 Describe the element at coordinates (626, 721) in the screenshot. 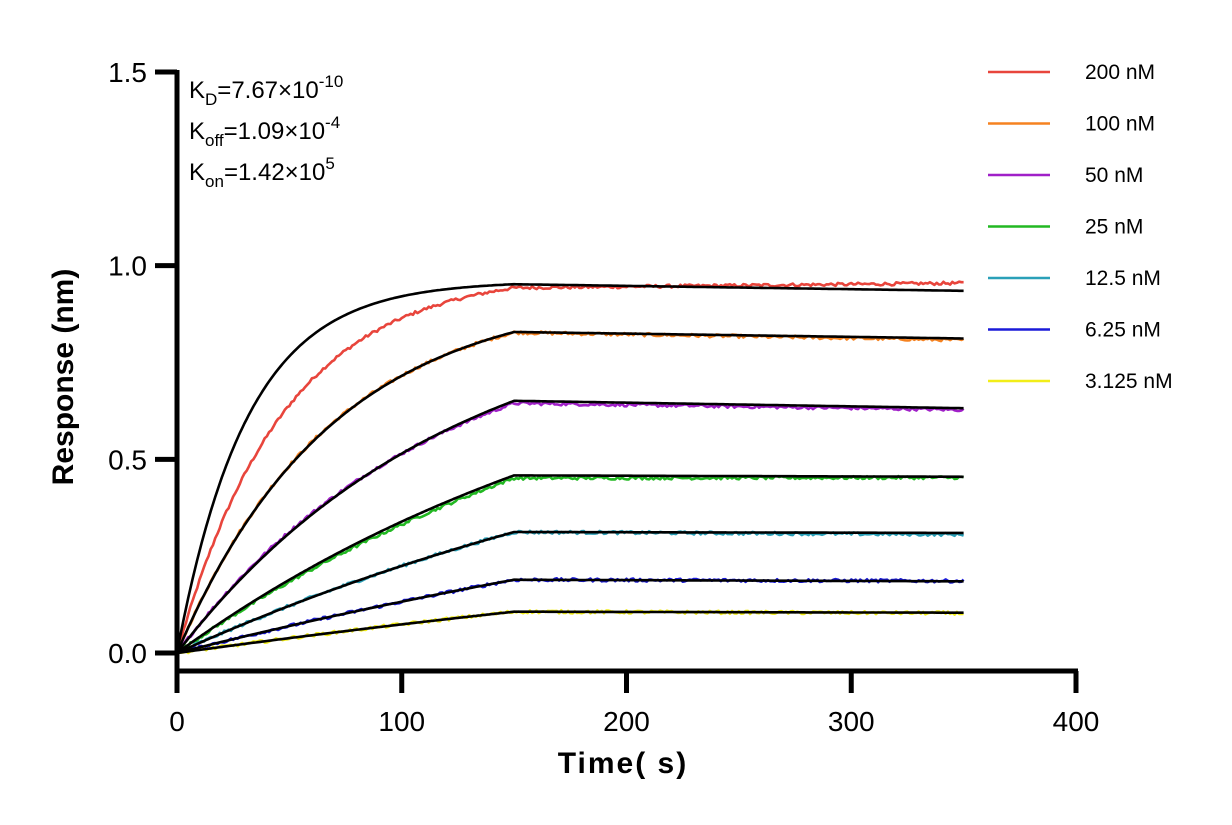

I see `x-tick-label-2: 200` at that location.